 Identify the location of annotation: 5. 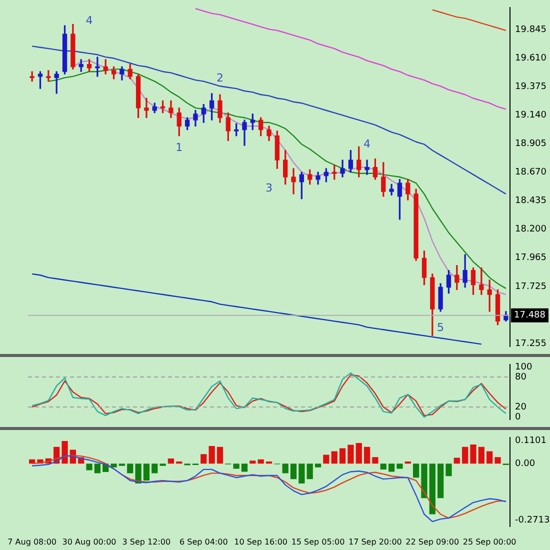
(440, 327).